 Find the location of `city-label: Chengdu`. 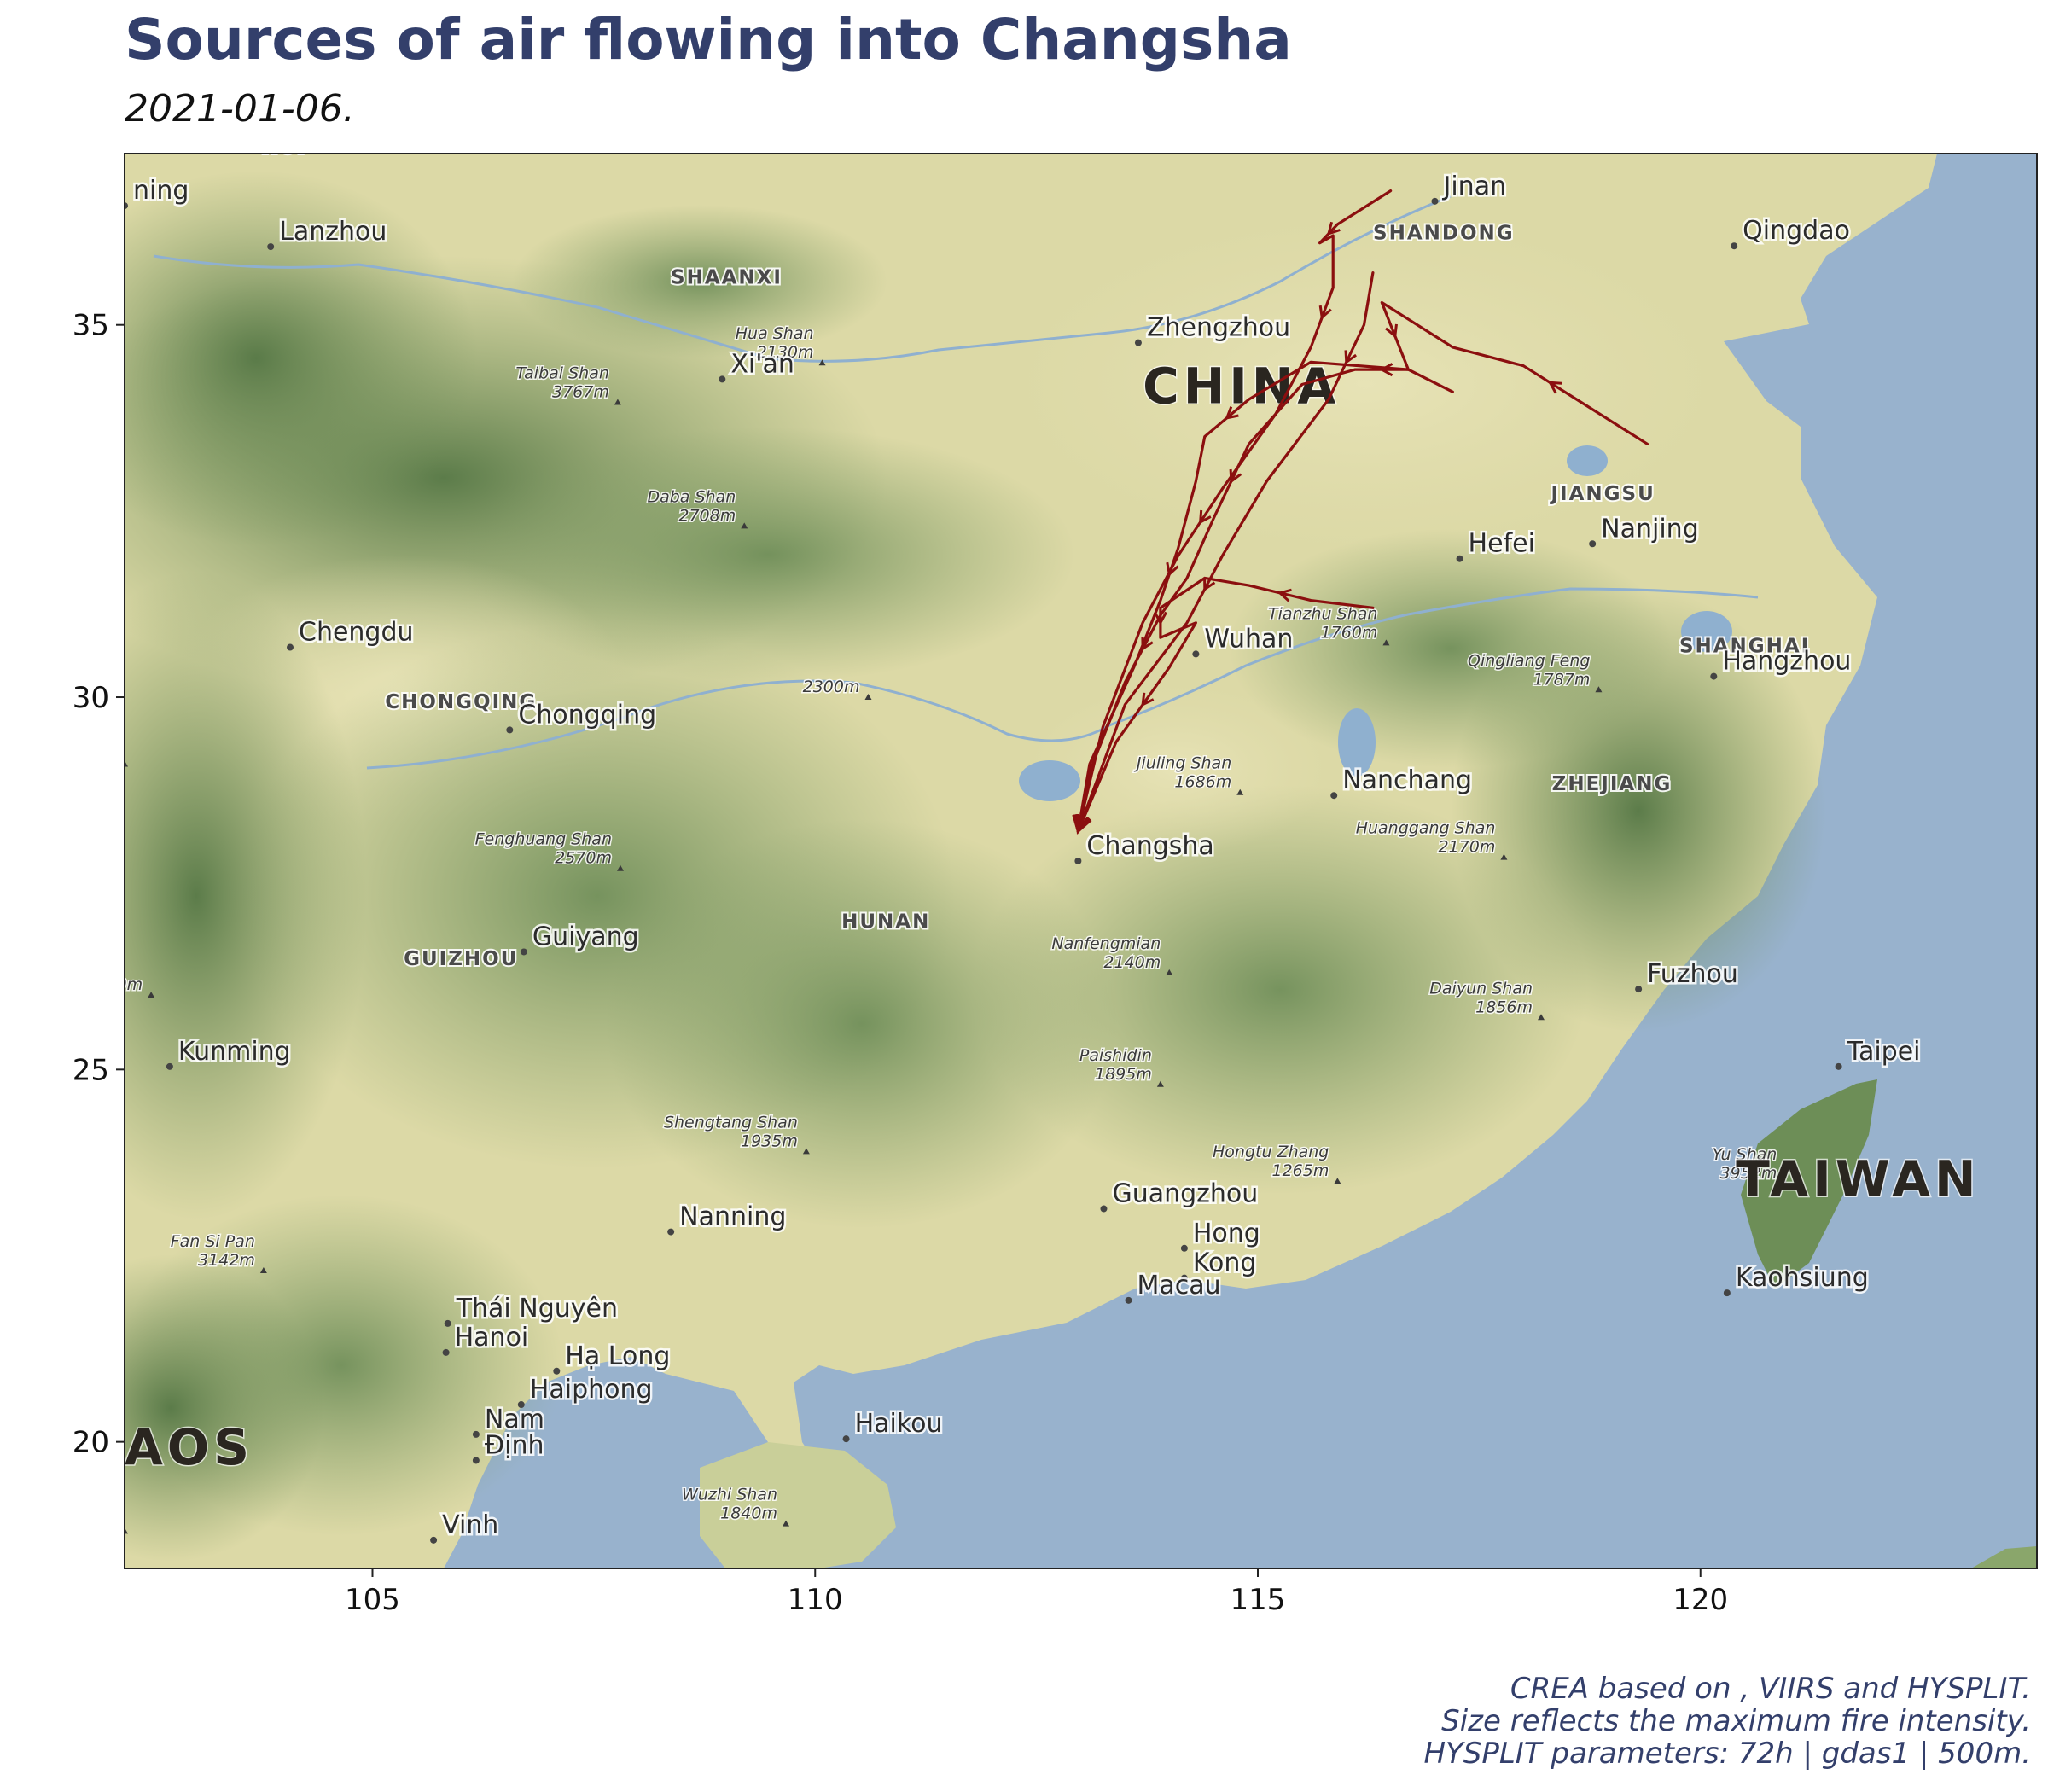

city-label: Chengdu is located at coordinates (356, 633).